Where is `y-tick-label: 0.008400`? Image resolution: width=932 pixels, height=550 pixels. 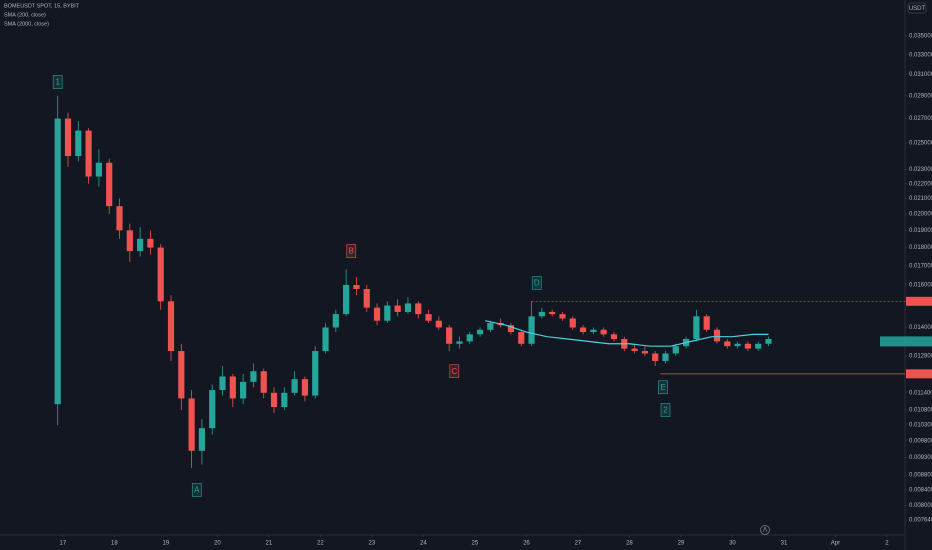
y-tick-label: 0.008400 is located at coordinates (920, 491).